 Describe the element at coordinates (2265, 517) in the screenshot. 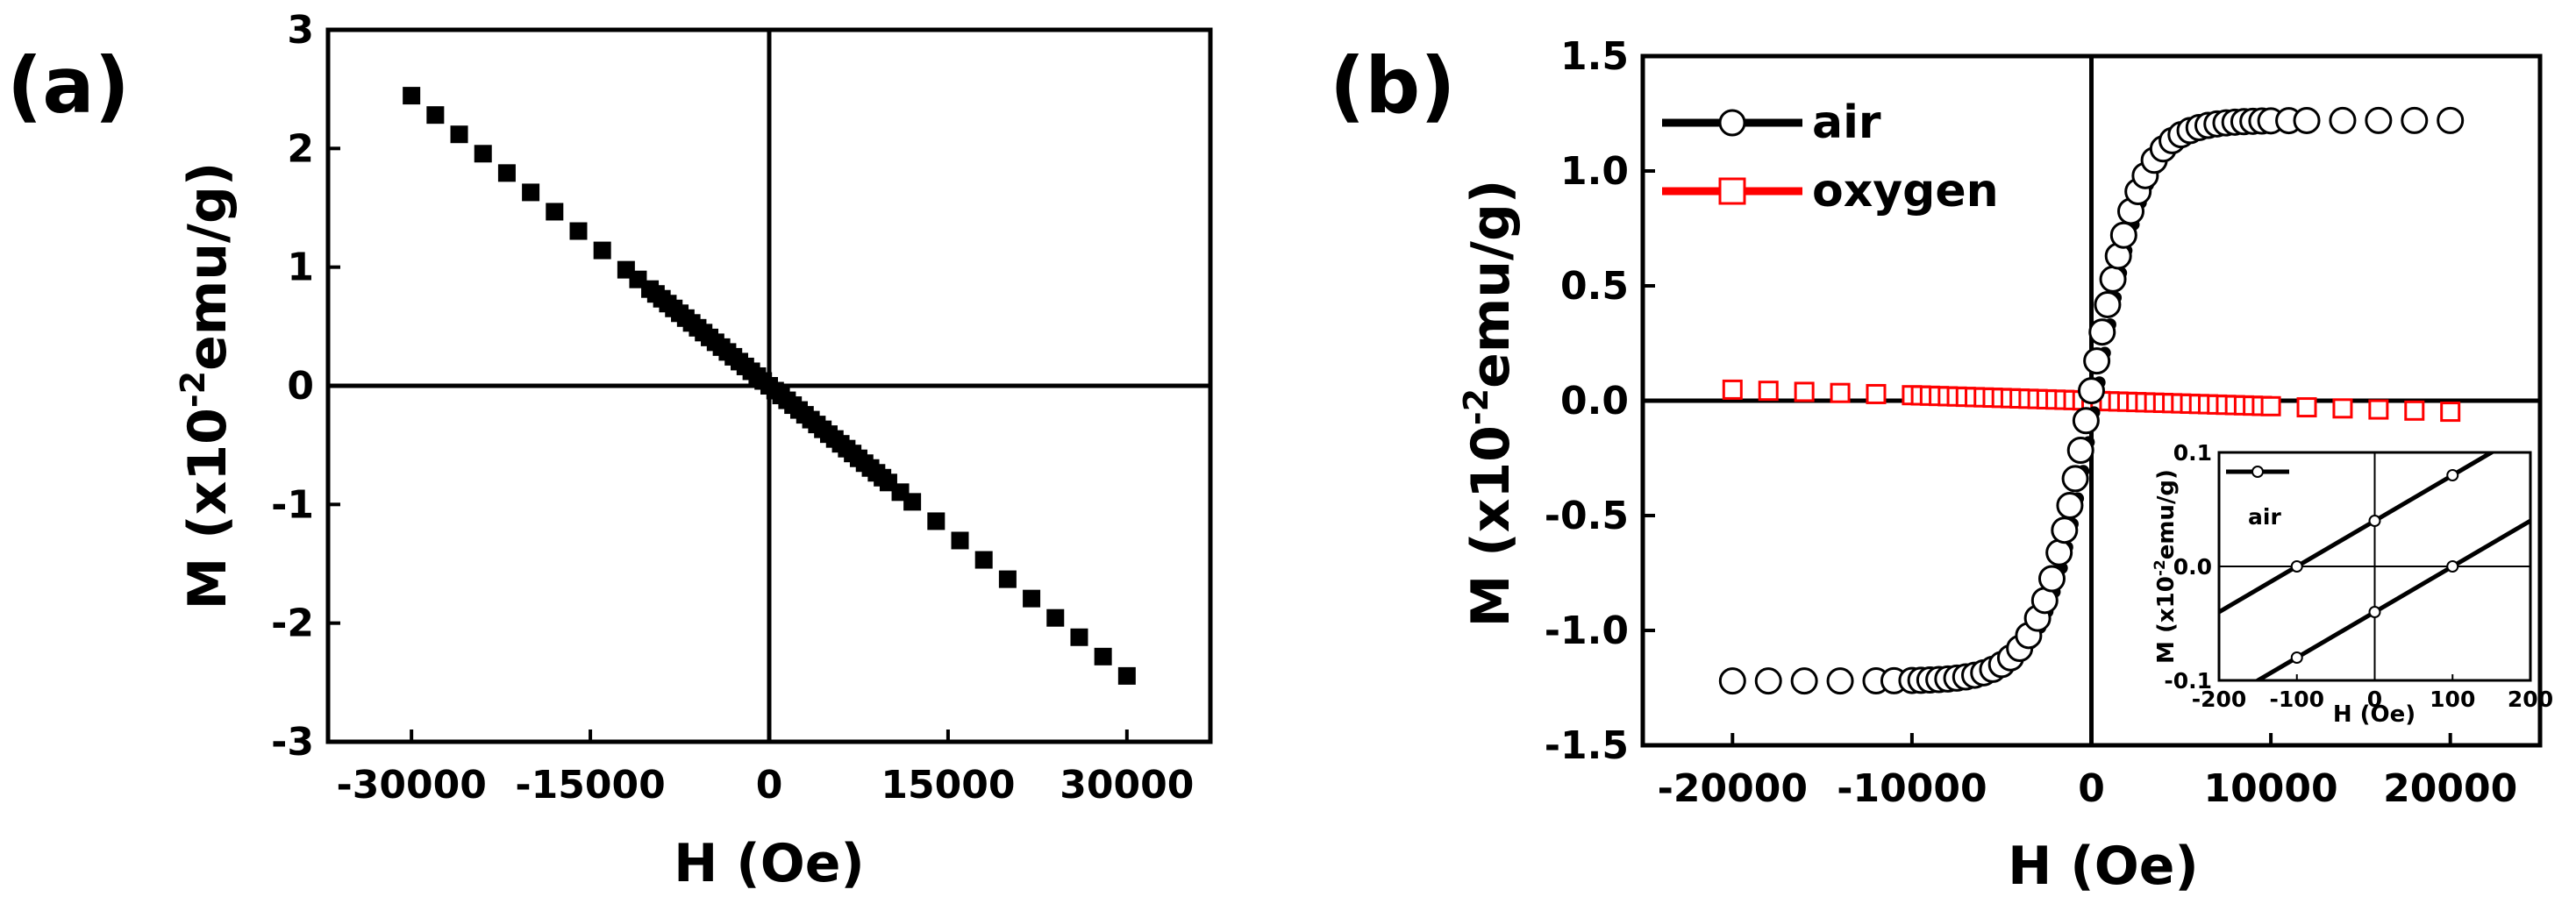

I see `inset-legend-label: air` at that location.